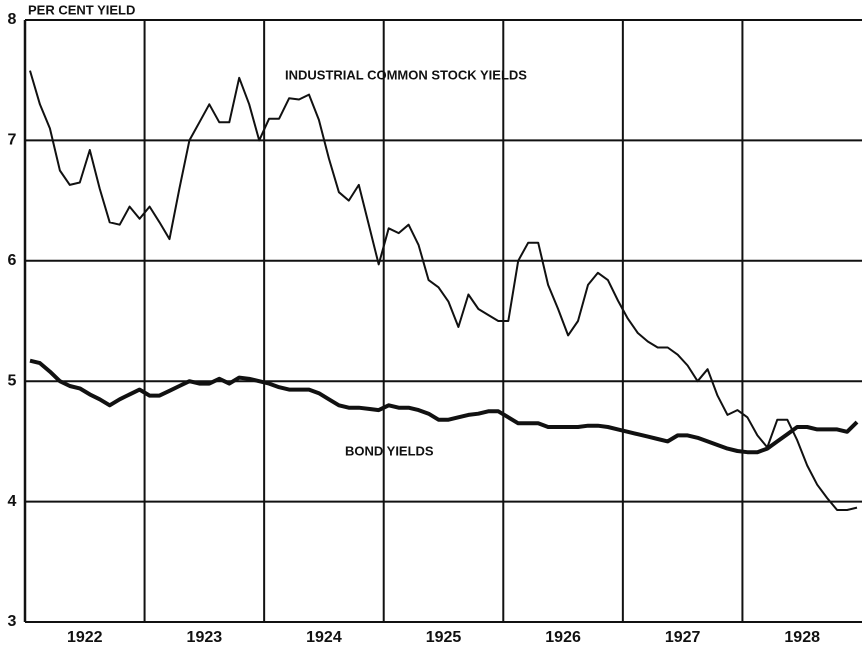 This screenshot has height=651, width=863. Describe the element at coordinates (12, 621) in the screenshot. I see `y-tick-label: 3` at that location.